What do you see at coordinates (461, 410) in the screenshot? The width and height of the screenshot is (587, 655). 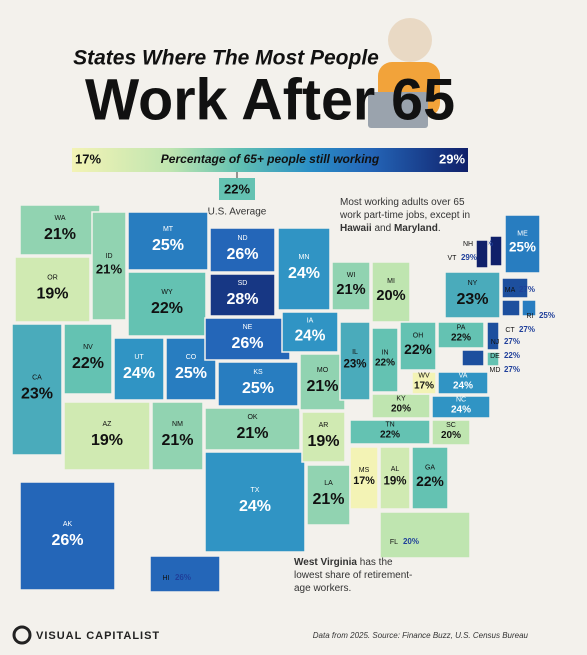 I see `state-value: 24%` at bounding box center [461, 410].